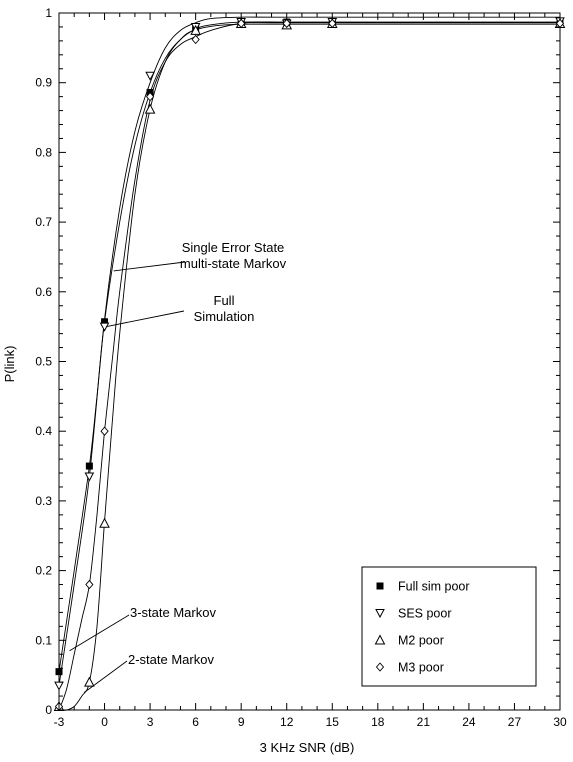  I want to click on y-tick-label: 0, so click(48, 710).